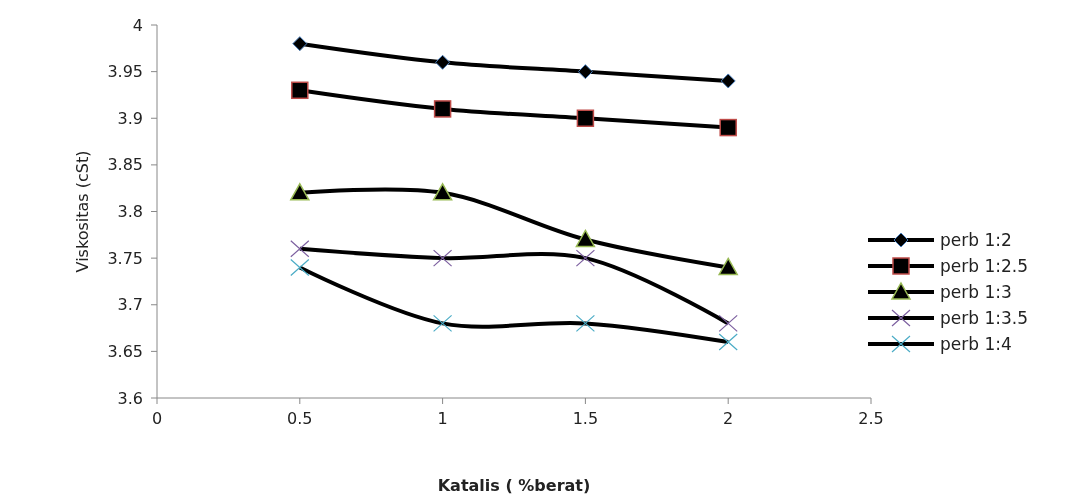 This screenshot has height=499, width=1079. I want to click on legend-label: perb 1:4, so click(976, 343).